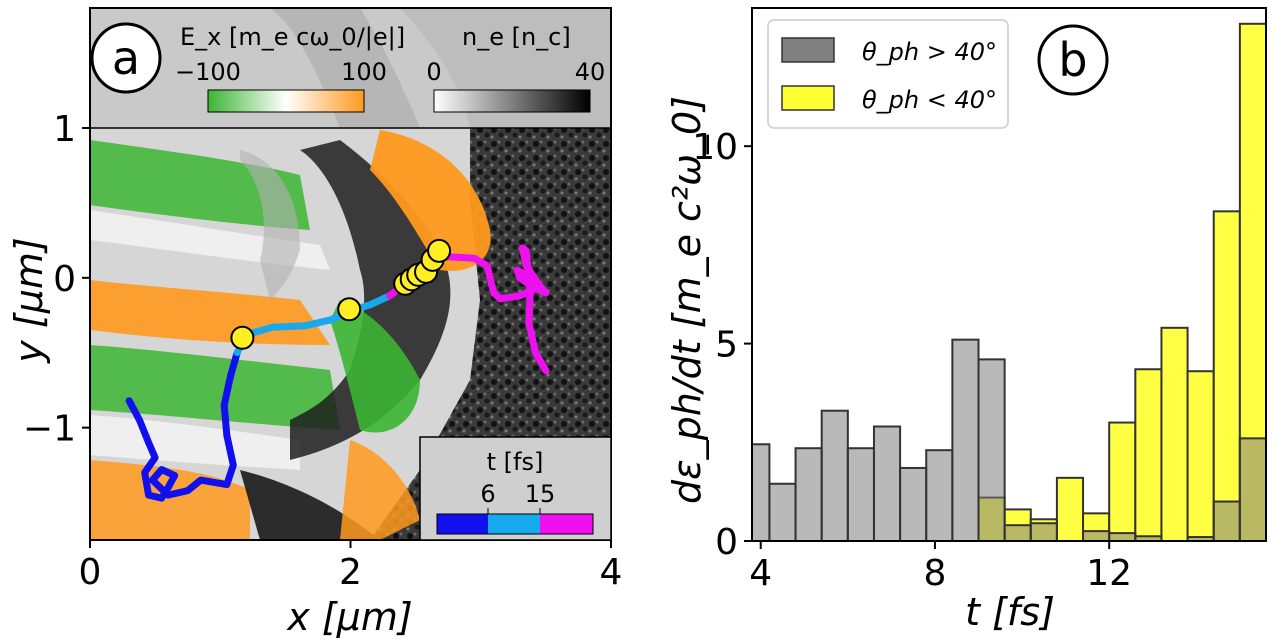  I want to click on panel-b-ytick-0: 0, so click(726, 542).